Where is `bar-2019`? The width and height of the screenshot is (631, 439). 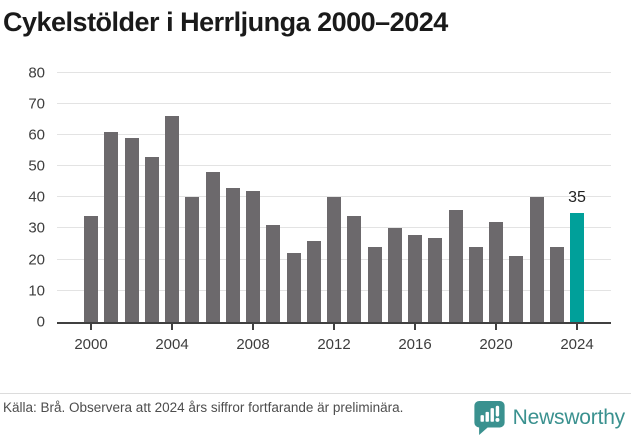 bar-2019 is located at coordinates (475, 284).